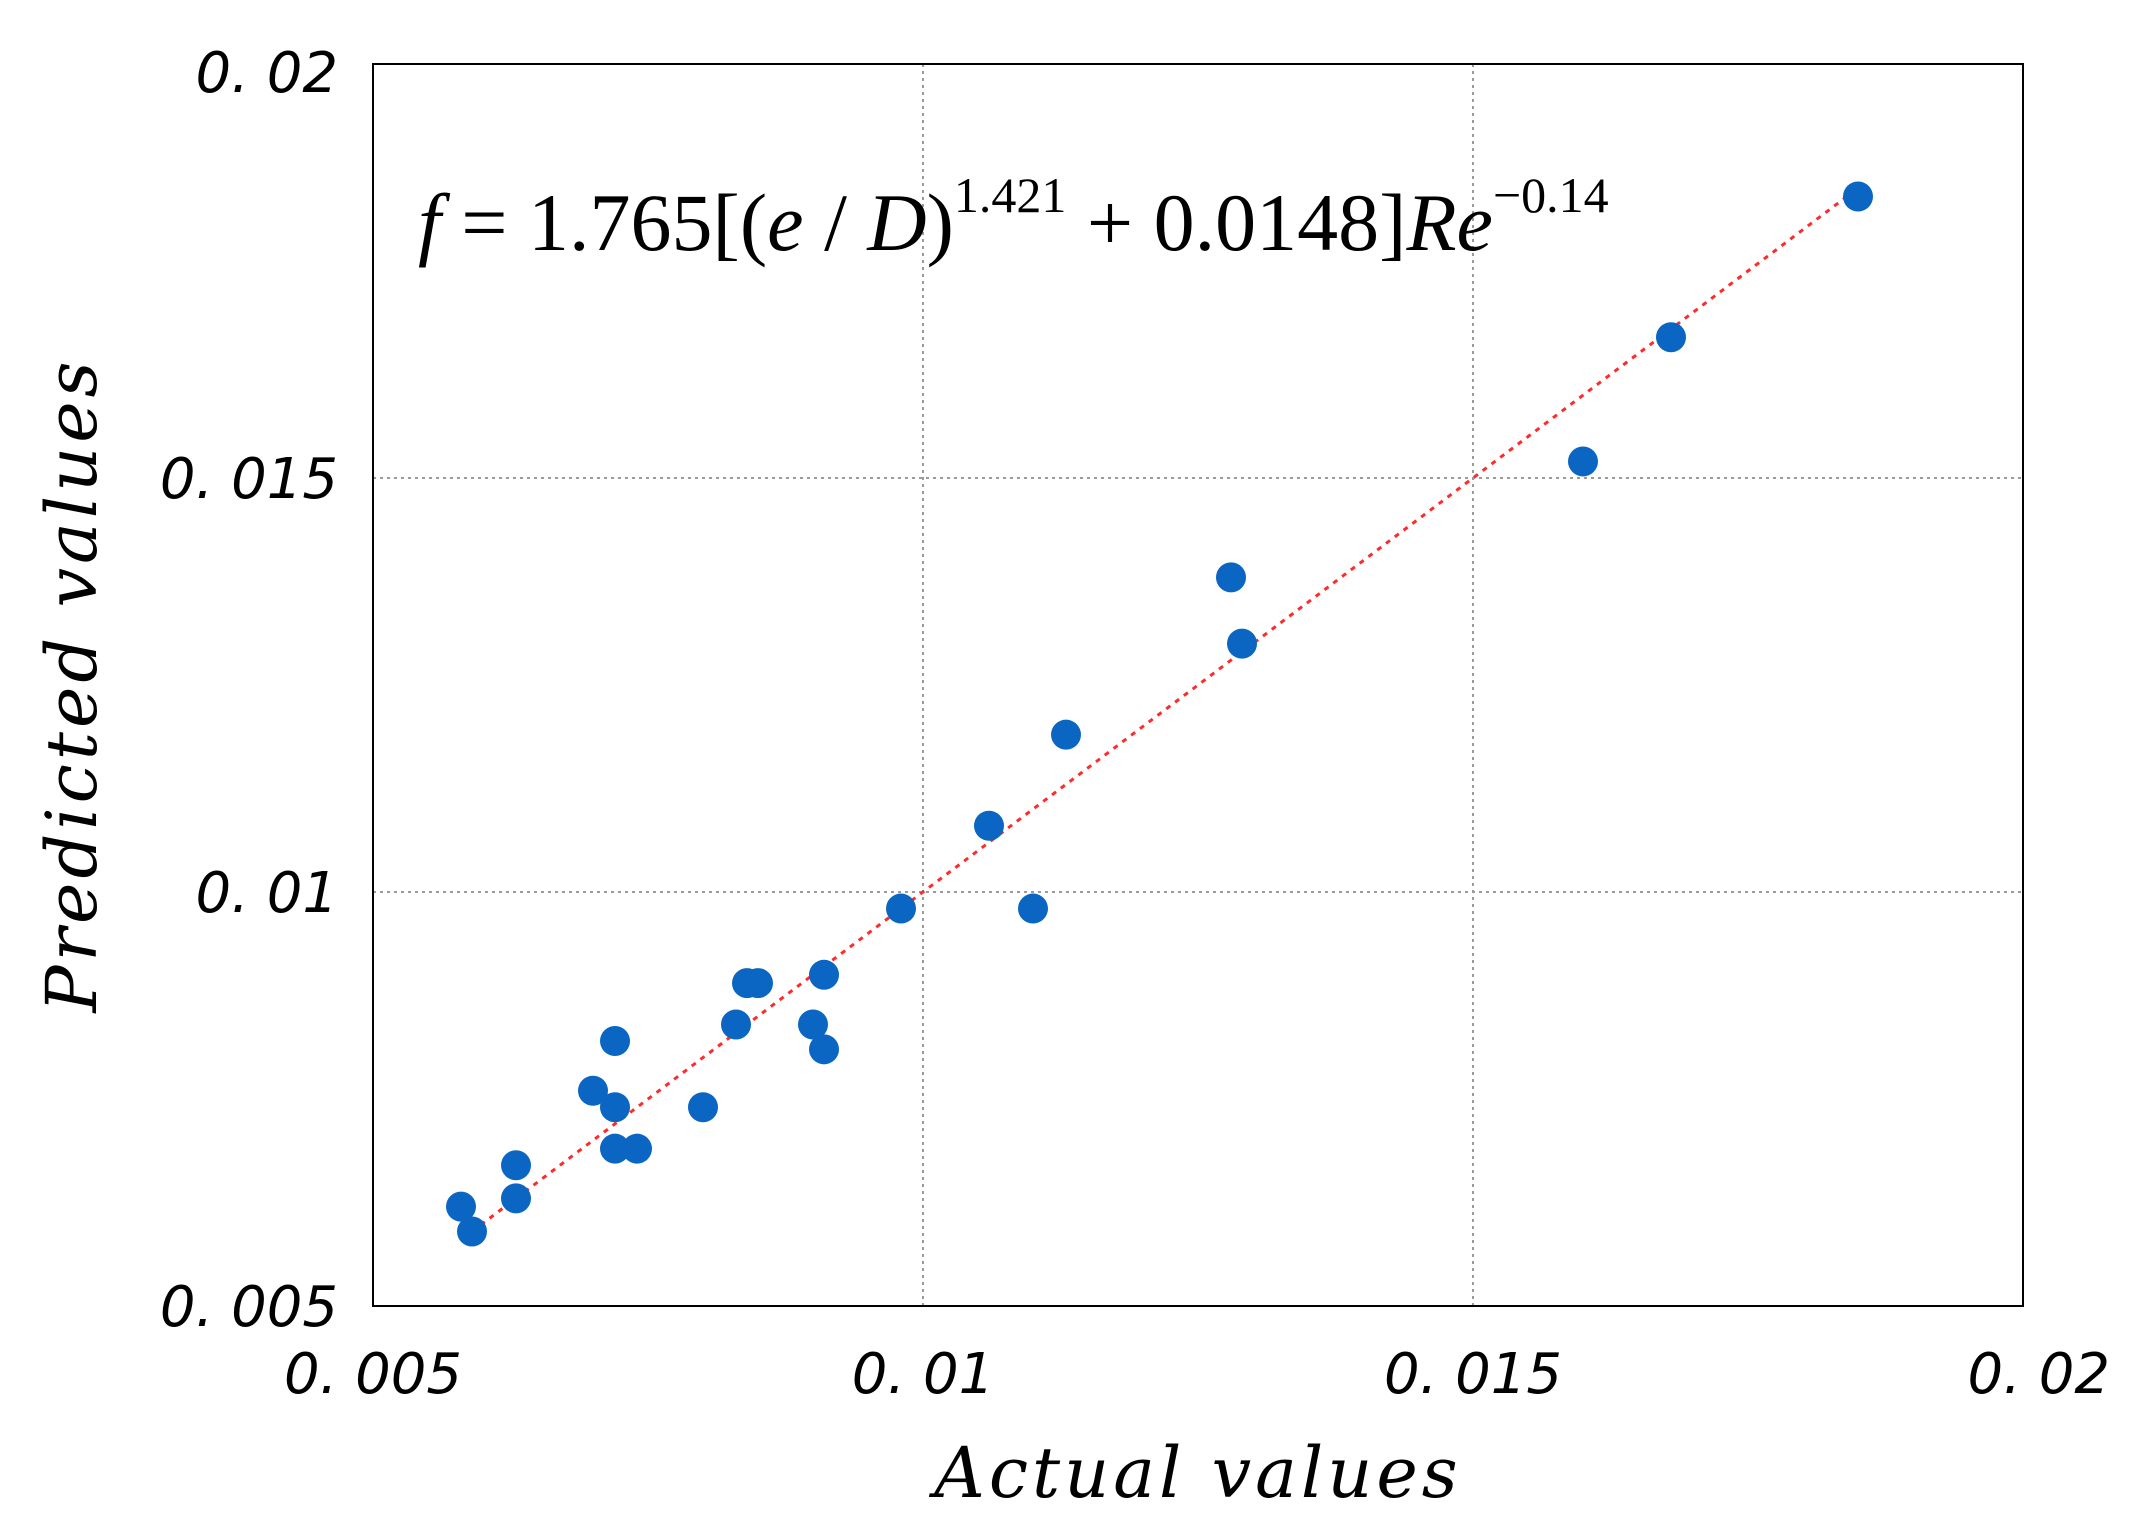  Describe the element at coordinates (249, 1307) in the screenshot. I see `y-tick-label: 0. 005` at that location.